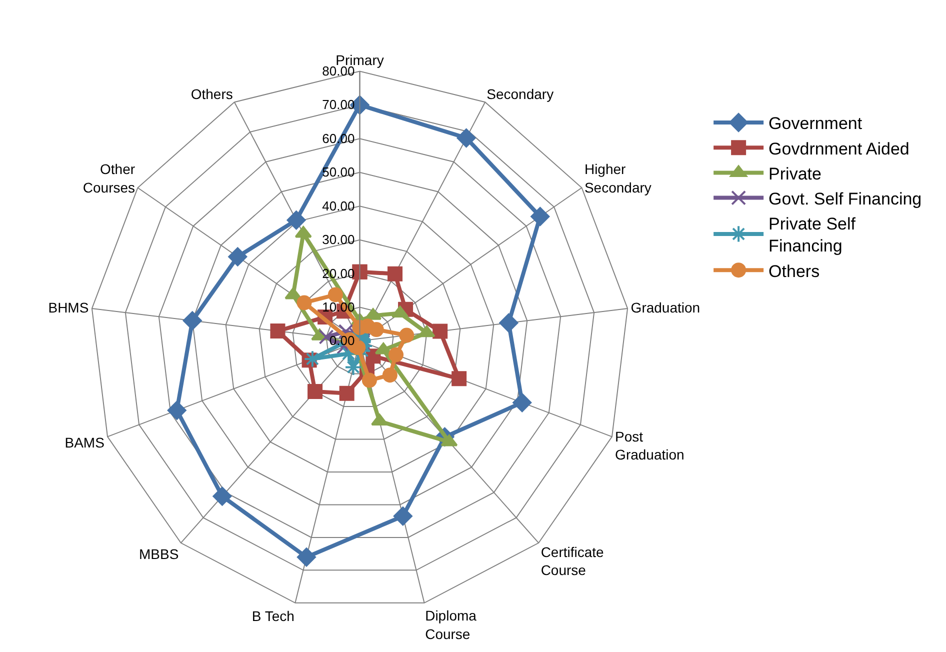 The width and height of the screenshot is (946, 652). What do you see at coordinates (815, 124) in the screenshot?
I see `legend-label: Government` at bounding box center [815, 124].